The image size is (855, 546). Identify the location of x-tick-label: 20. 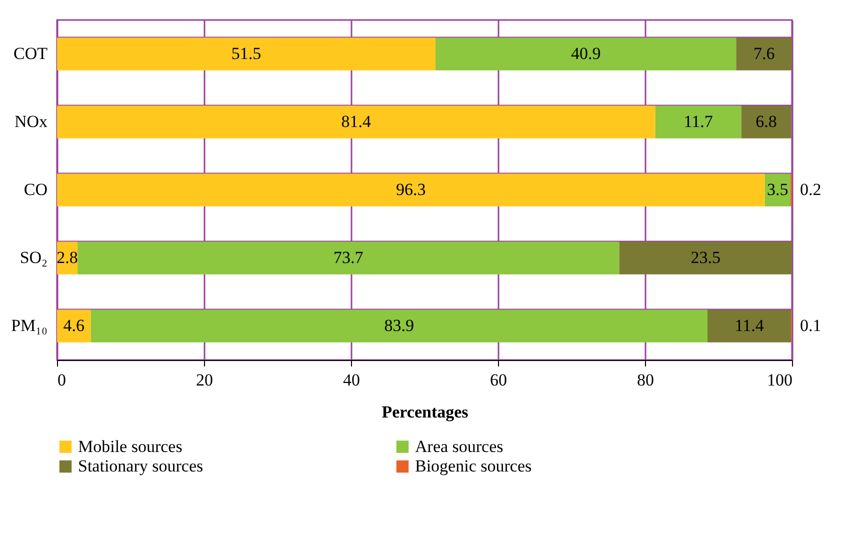
(204, 380).